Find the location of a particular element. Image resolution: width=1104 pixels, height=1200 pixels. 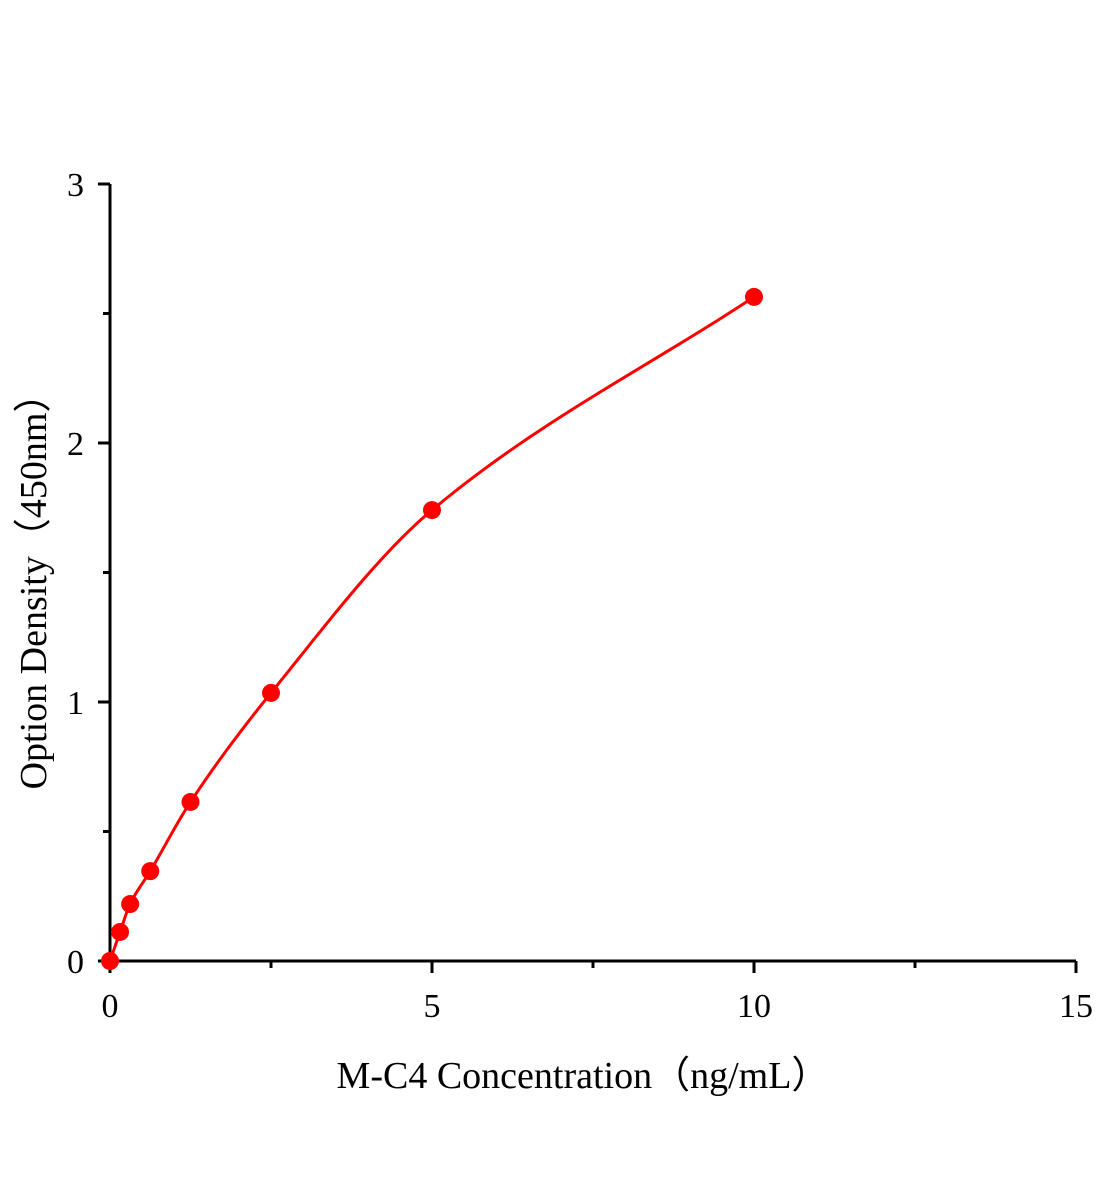

x-axis-title: M-C4 Concentration（ng/mL） is located at coordinates (583, 1076).